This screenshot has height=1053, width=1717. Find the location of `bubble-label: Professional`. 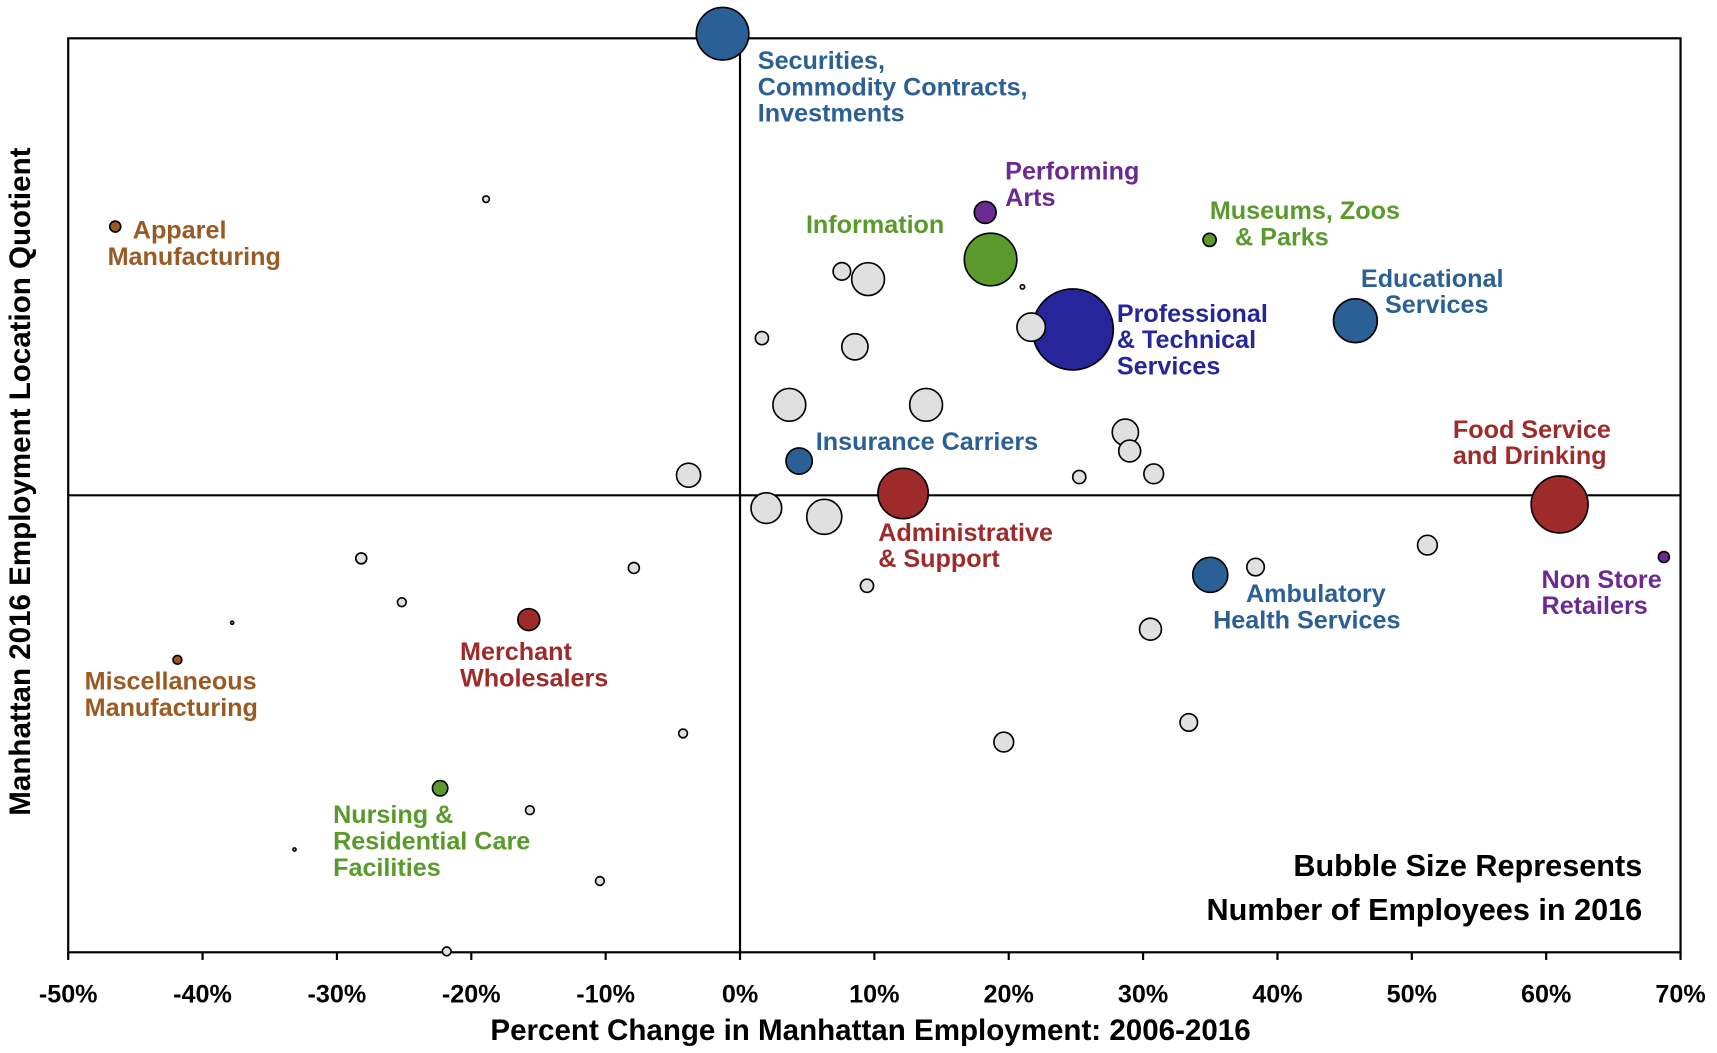

bubble-label: Professional is located at coordinates (1192, 314).